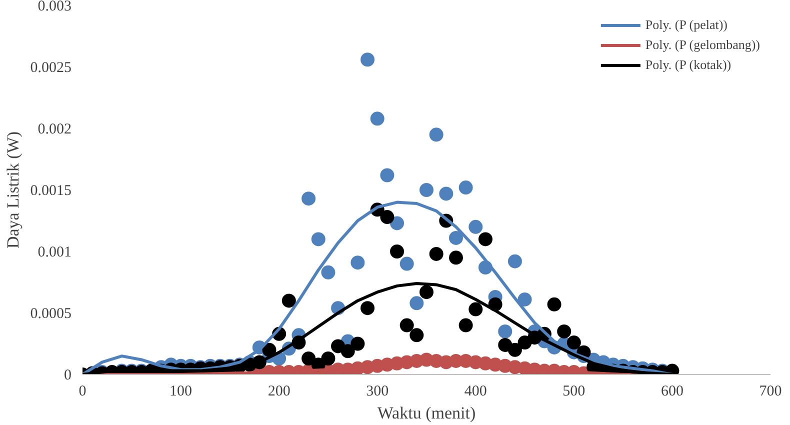 This screenshot has height=425, width=790. What do you see at coordinates (672, 392) in the screenshot?
I see `x-tick-label: 600` at bounding box center [672, 392].